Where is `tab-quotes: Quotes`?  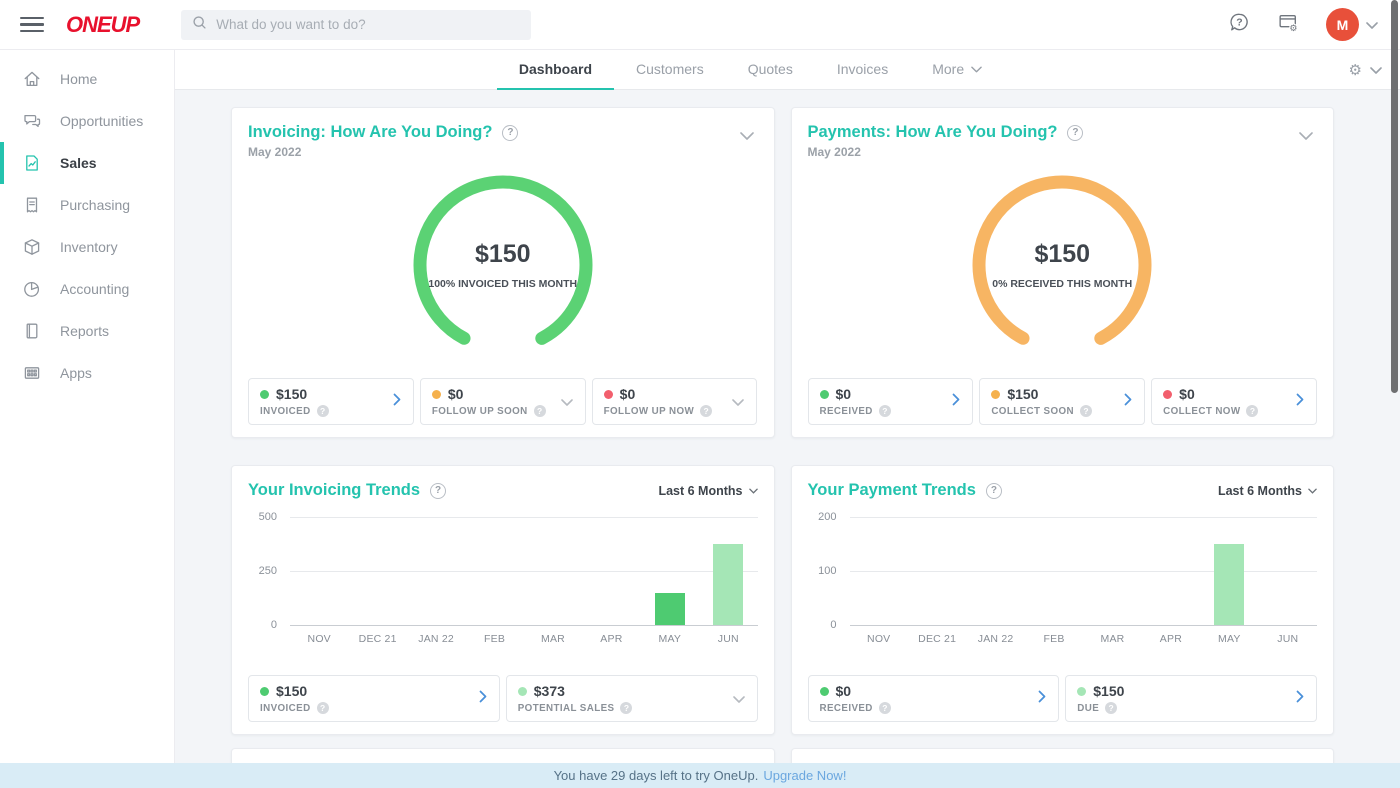
tab-quotes: Quotes is located at coordinates (770, 70).